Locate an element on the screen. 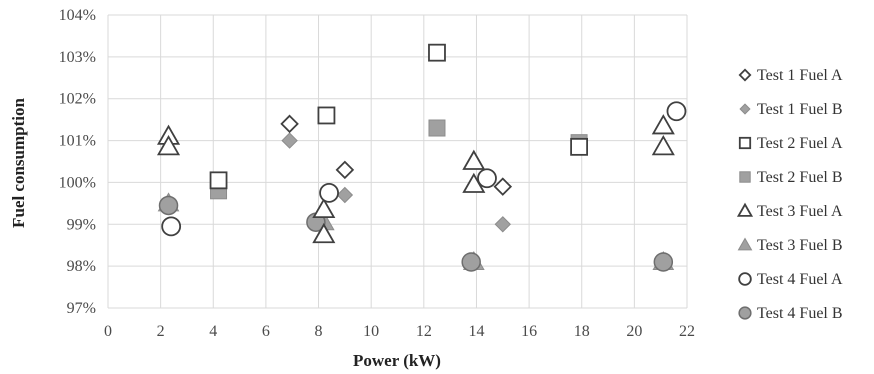 The image size is (874, 374). legend-label: Test 1 Fuel A is located at coordinates (800, 75).